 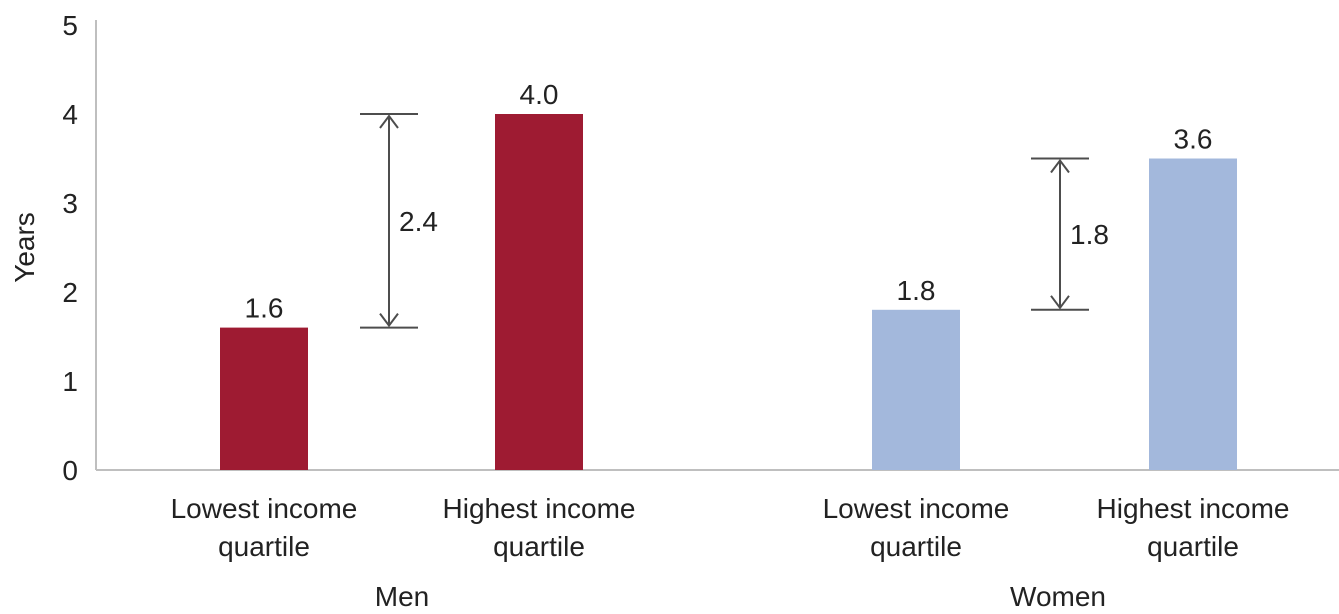 I want to click on y-tick-label: 5, so click(x=70, y=25).